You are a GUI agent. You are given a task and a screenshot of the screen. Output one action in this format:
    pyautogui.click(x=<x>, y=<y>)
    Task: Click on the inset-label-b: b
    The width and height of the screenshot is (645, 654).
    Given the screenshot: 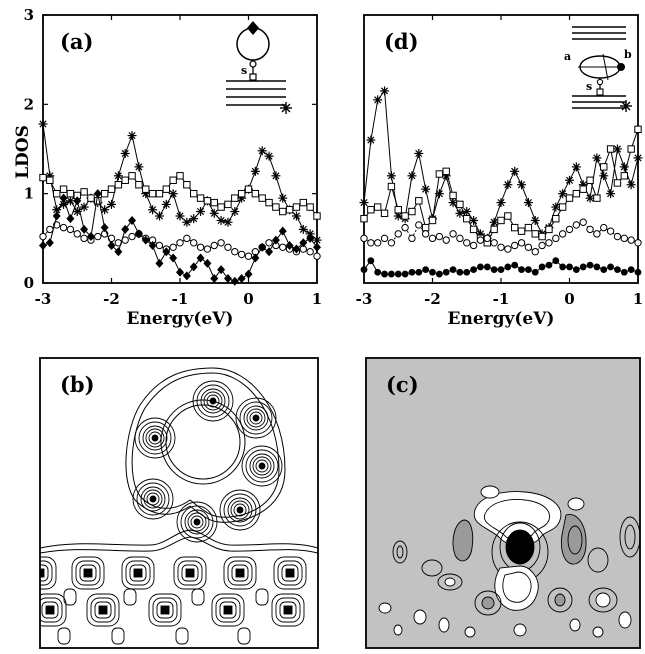 What is the action you would take?
    pyautogui.click(x=628, y=54)
    